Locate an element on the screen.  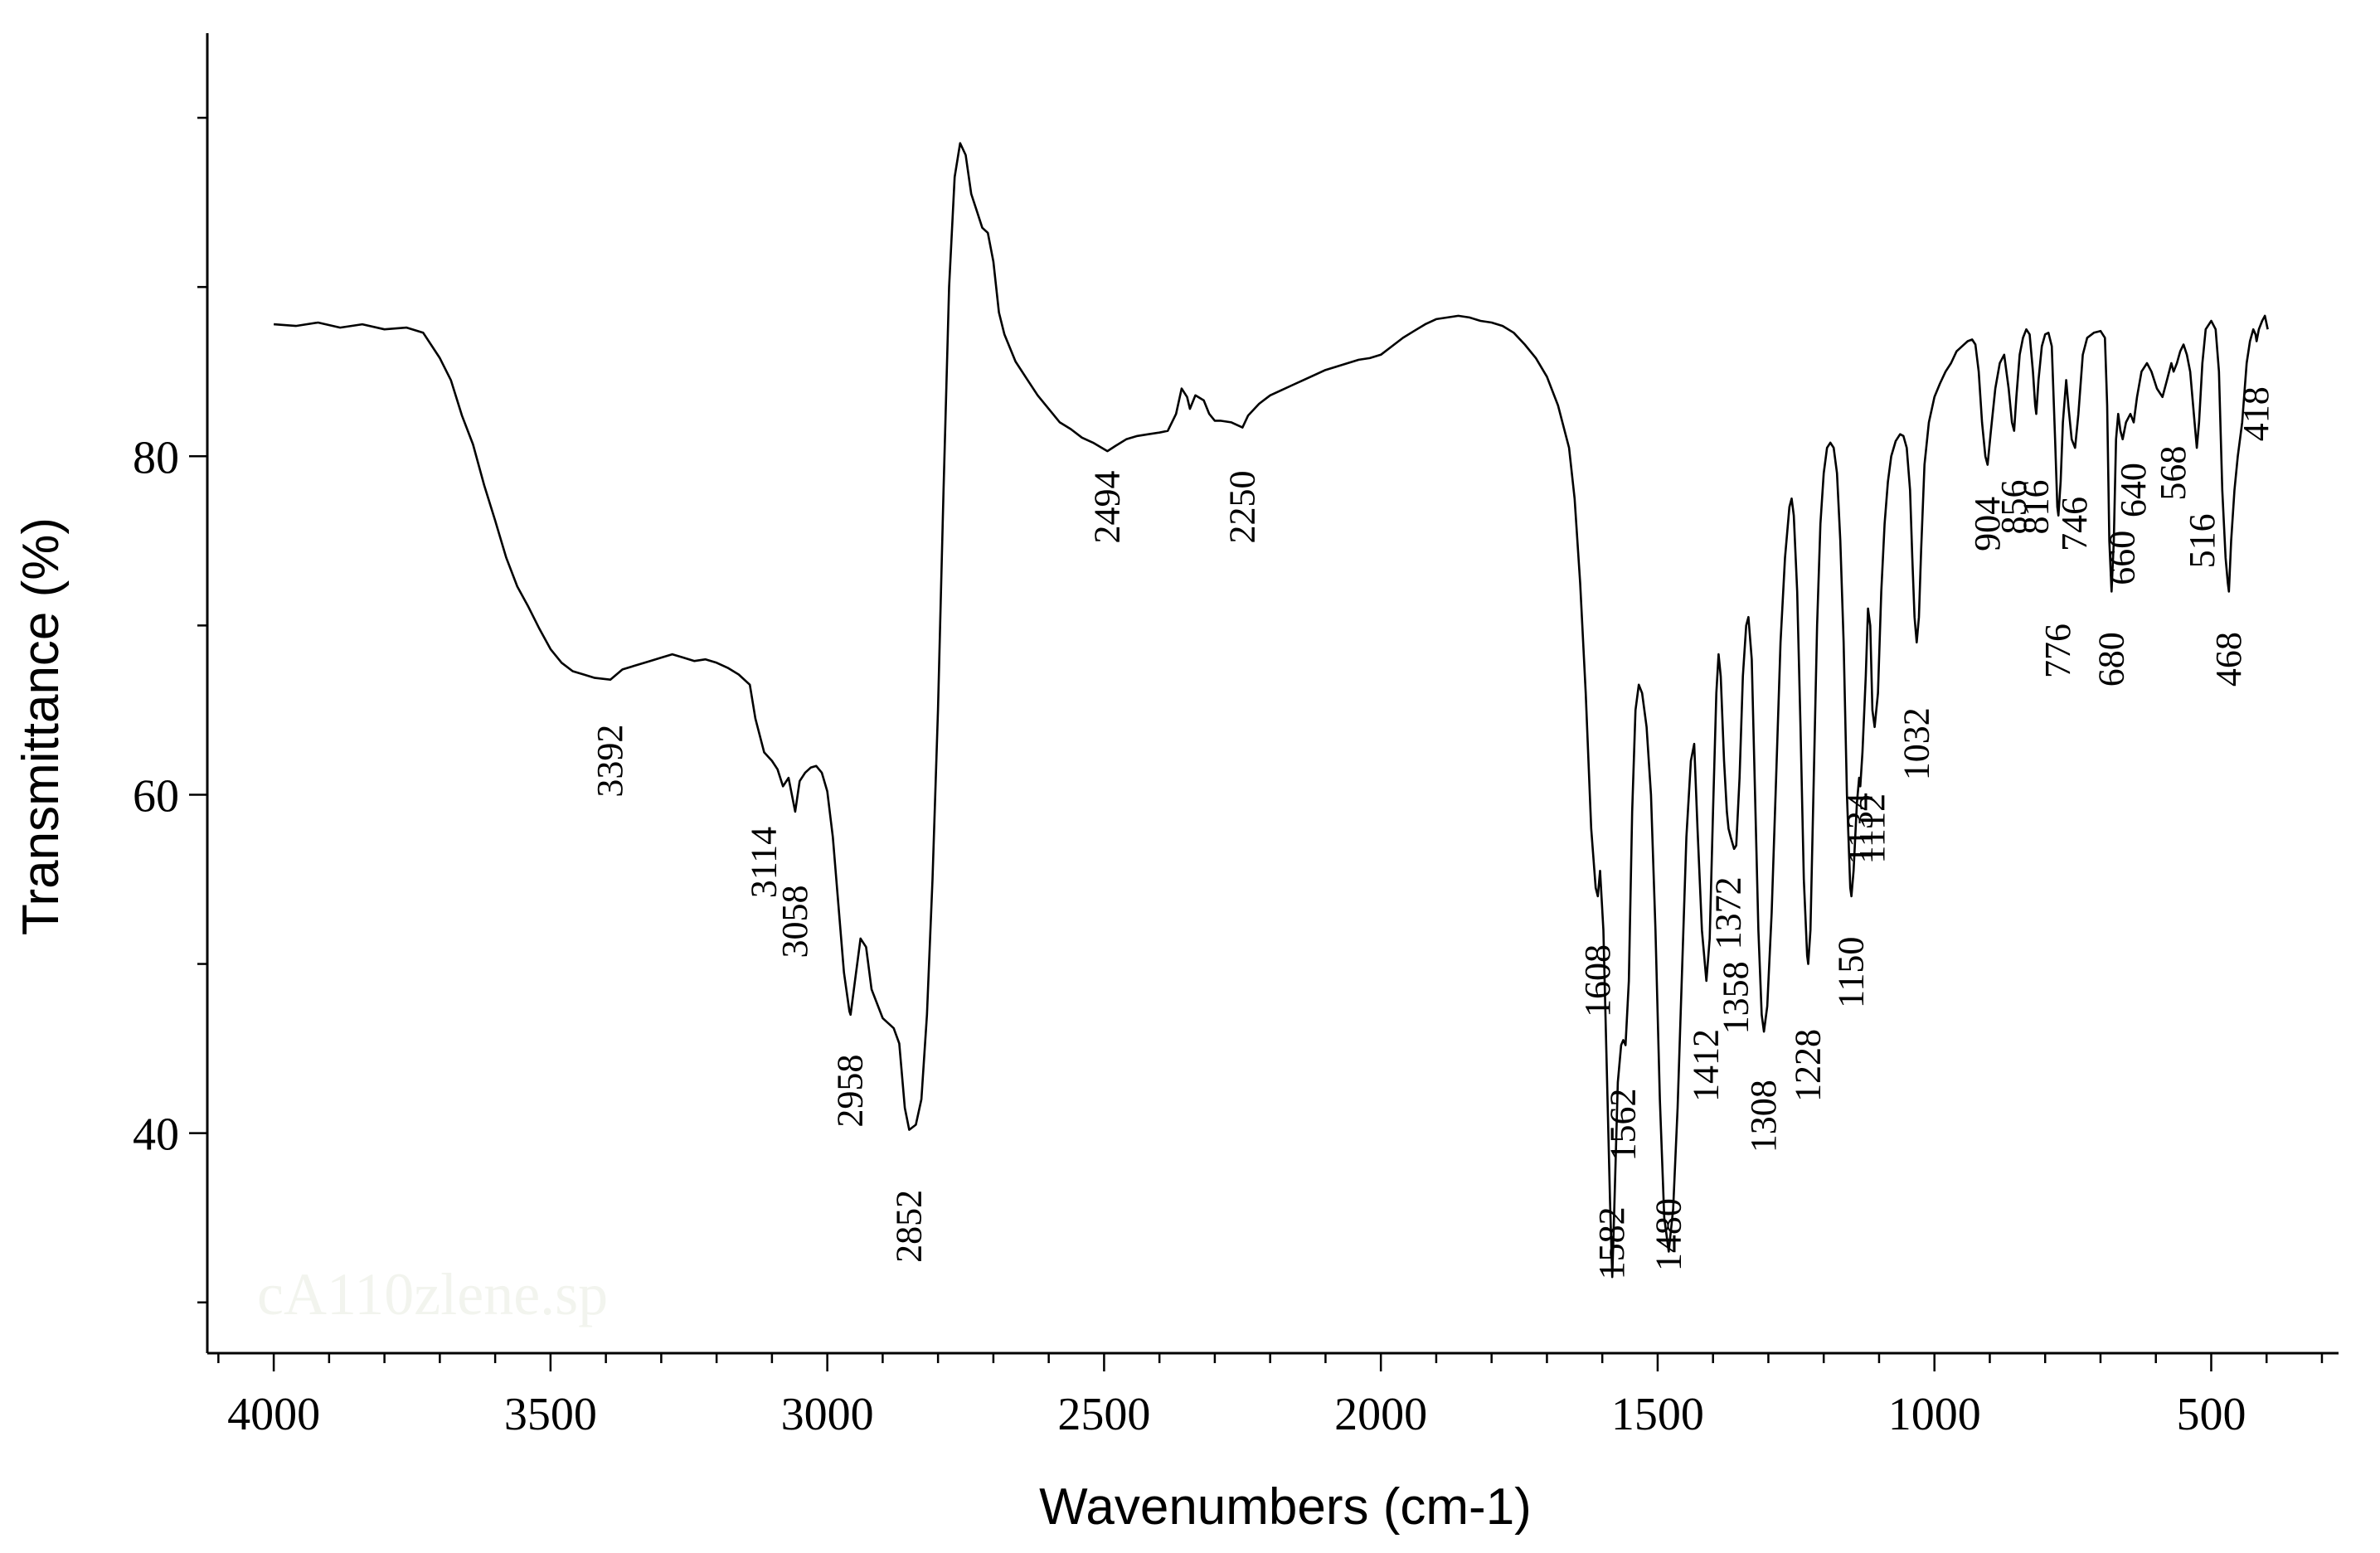
peak-label: 746 is located at coordinates (2074, 524).